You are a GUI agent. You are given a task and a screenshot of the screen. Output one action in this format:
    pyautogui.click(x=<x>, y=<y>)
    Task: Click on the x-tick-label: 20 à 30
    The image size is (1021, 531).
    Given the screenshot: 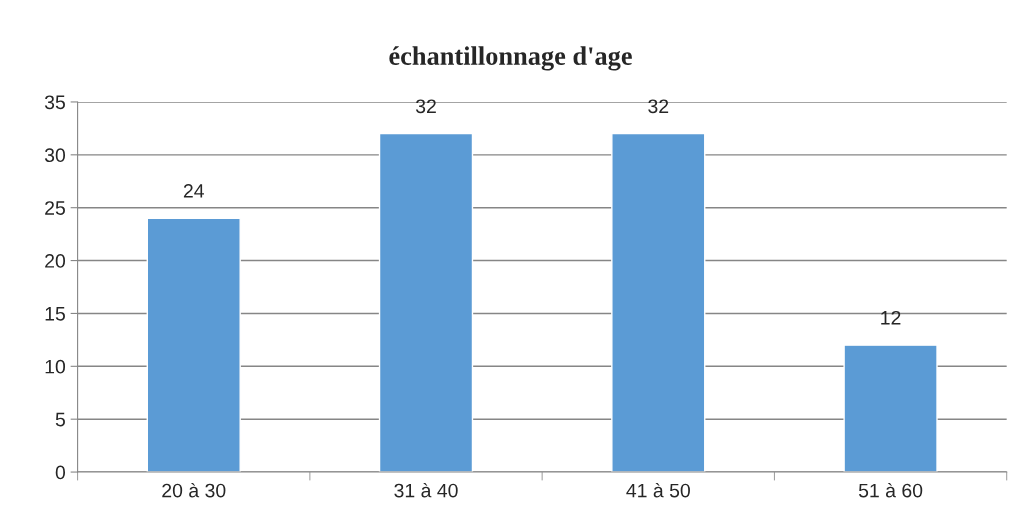 What is the action you would take?
    pyautogui.click(x=194, y=490)
    